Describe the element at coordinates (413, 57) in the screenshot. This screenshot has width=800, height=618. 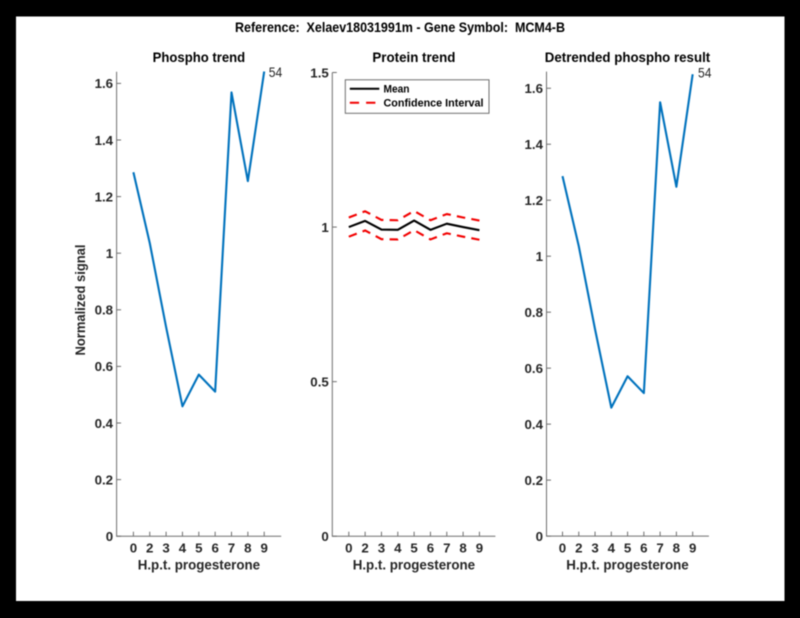
I see `svg-text: Protein trend` at that location.